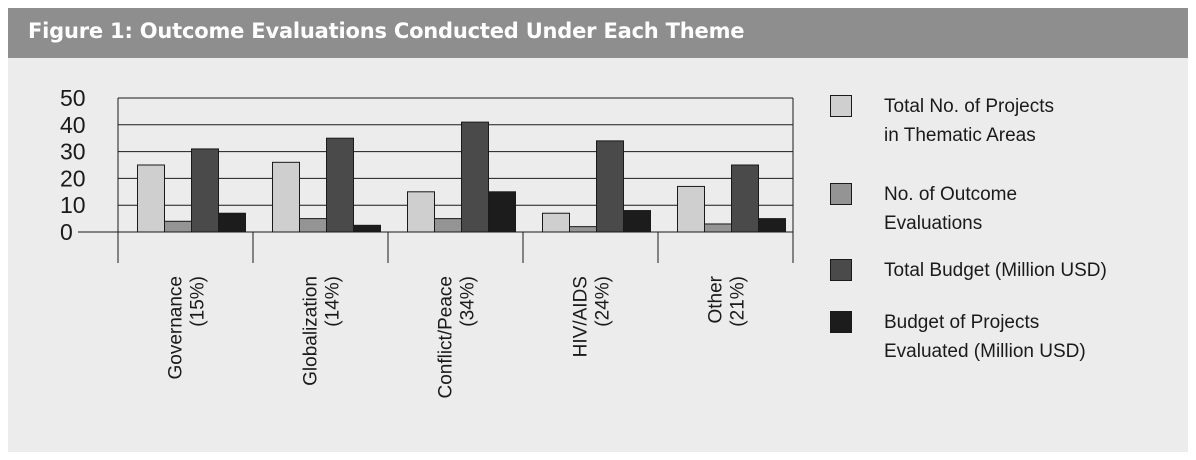 This screenshot has width=1196, height=460. What do you see at coordinates (985, 351) in the screenshot?
I see `legend-label: Evaluated (Million USD)` at bounding box center [985, 351].